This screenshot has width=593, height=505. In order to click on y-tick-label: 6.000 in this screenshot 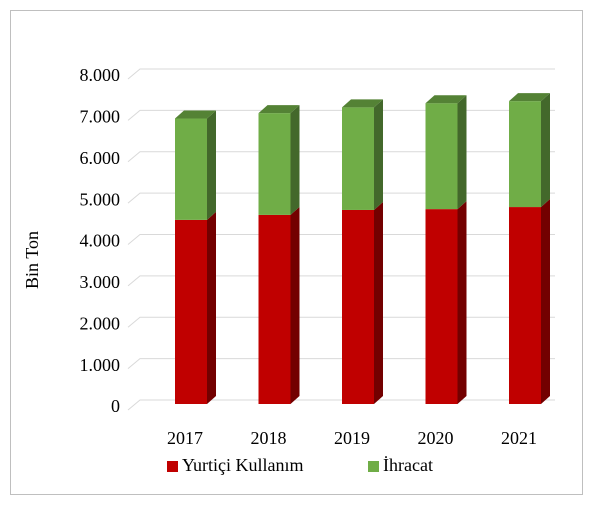, I will do `click(100, 158)`.